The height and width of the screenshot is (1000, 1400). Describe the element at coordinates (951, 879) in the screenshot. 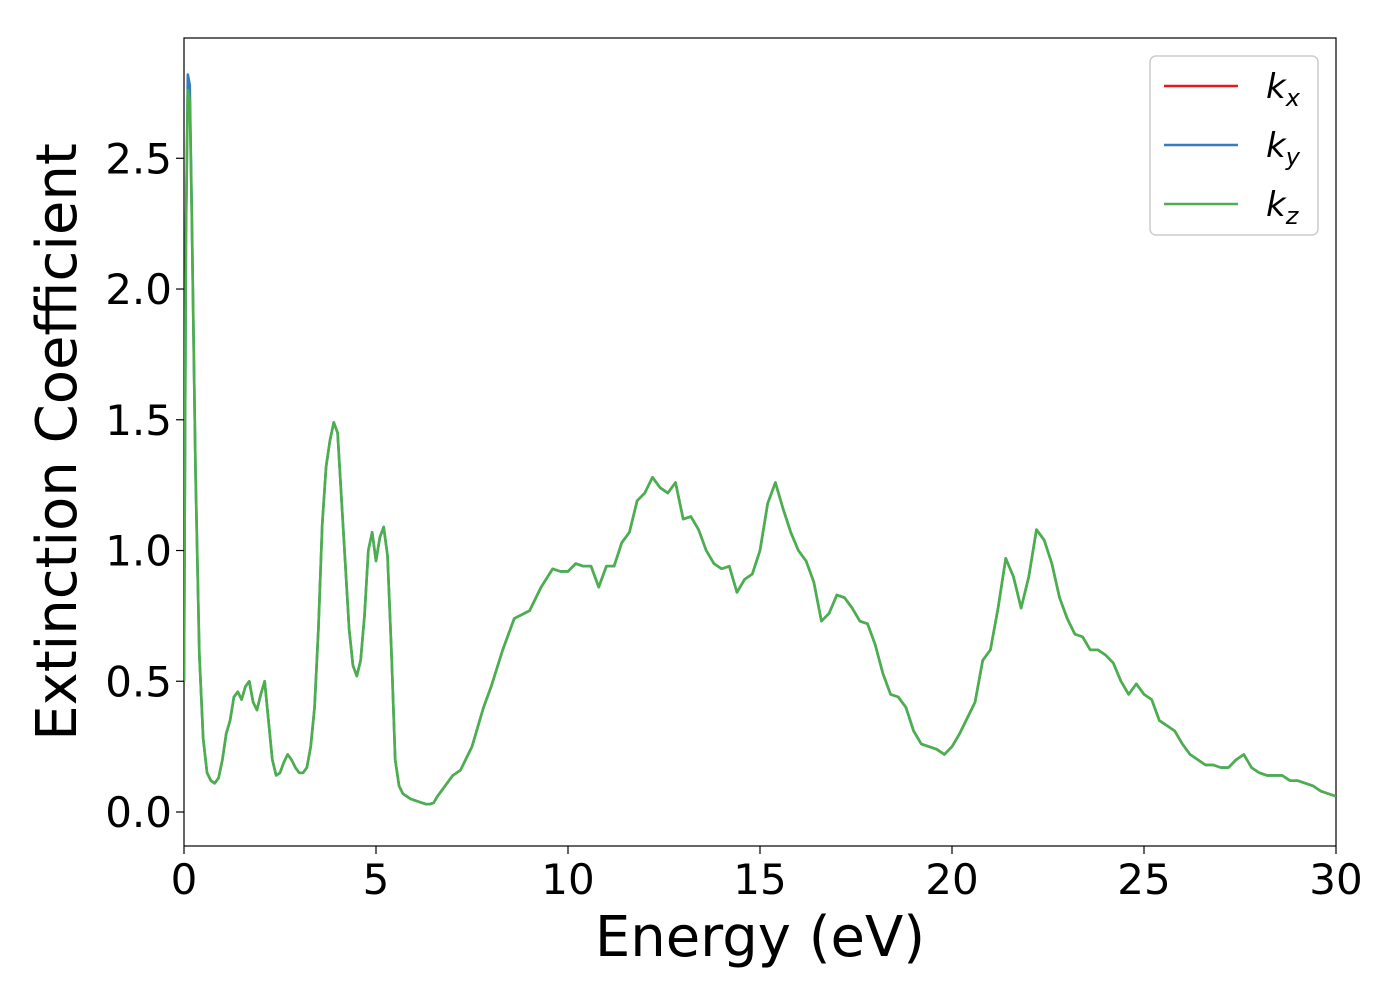

I see `x-tick-label: 20` at that location.